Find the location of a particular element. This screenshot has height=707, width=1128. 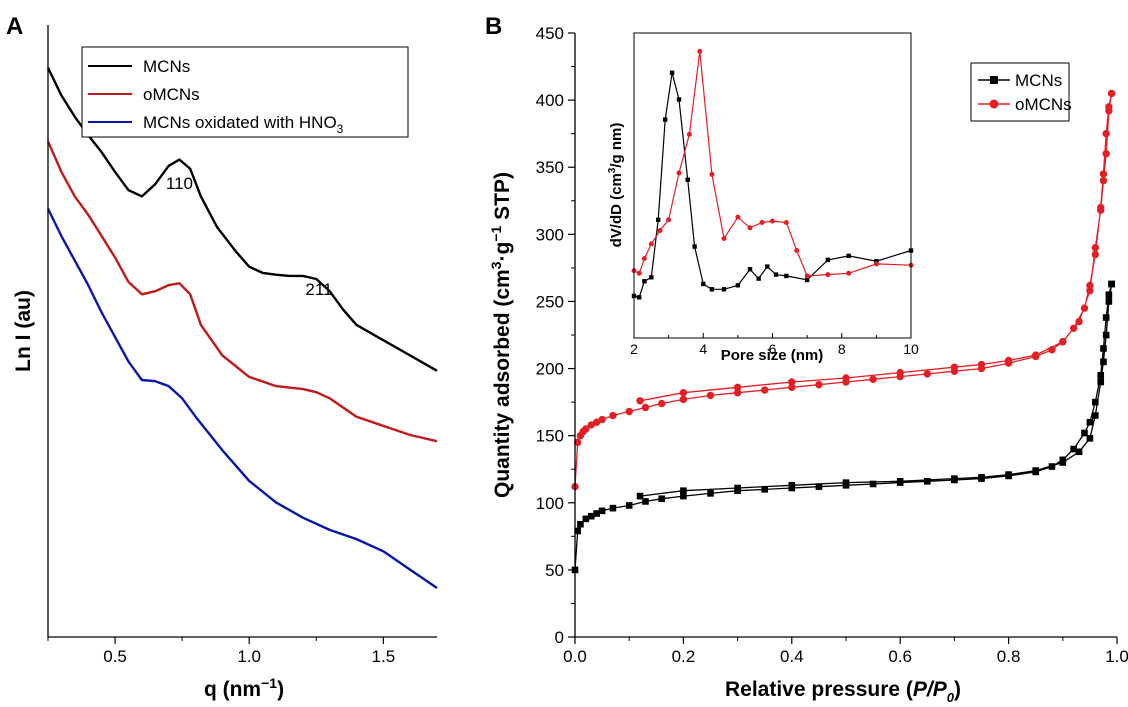

panel-b-y-tick-label: 450 is located at coordinates (550, 33).